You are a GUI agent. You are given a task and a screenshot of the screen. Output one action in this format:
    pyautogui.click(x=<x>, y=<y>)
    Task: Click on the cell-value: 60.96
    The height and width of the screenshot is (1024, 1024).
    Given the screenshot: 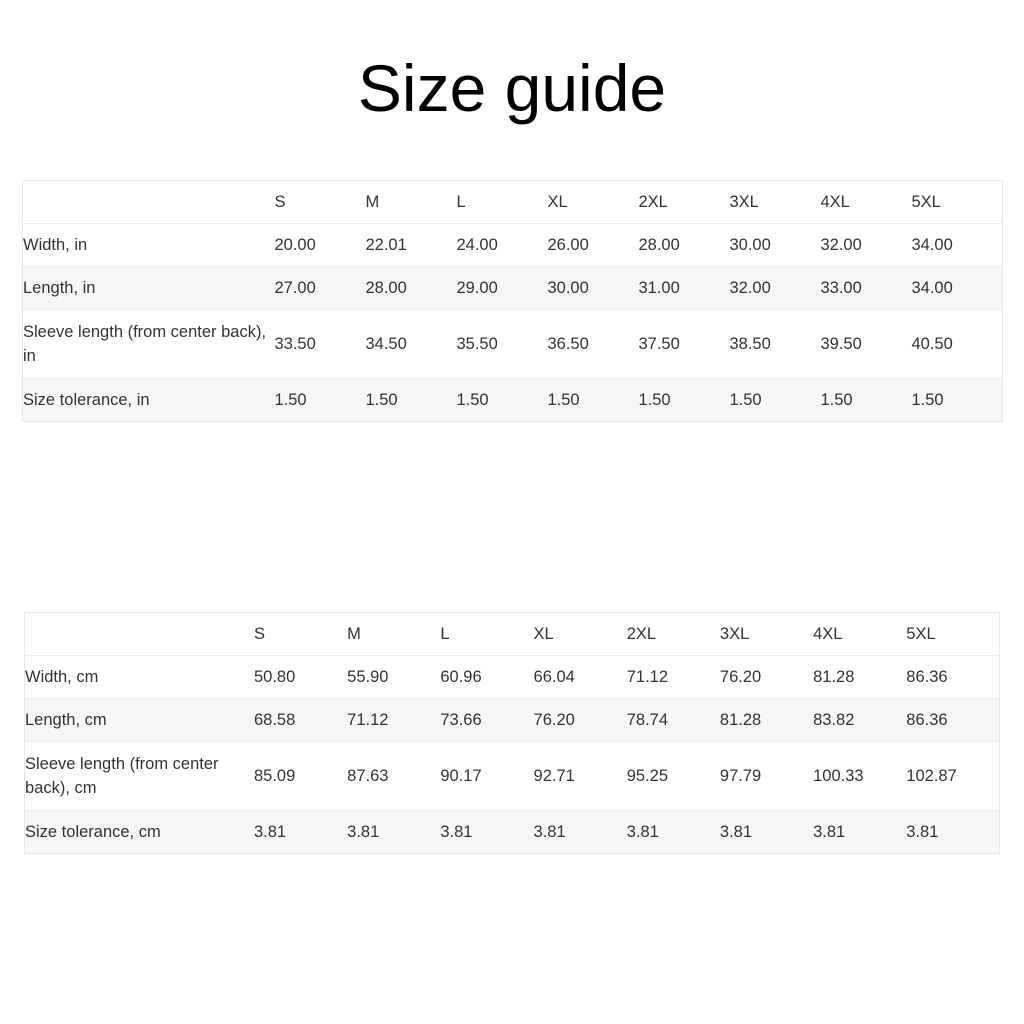 What is the action you would take?
    pyautogui.click(x=461, y=677)
    